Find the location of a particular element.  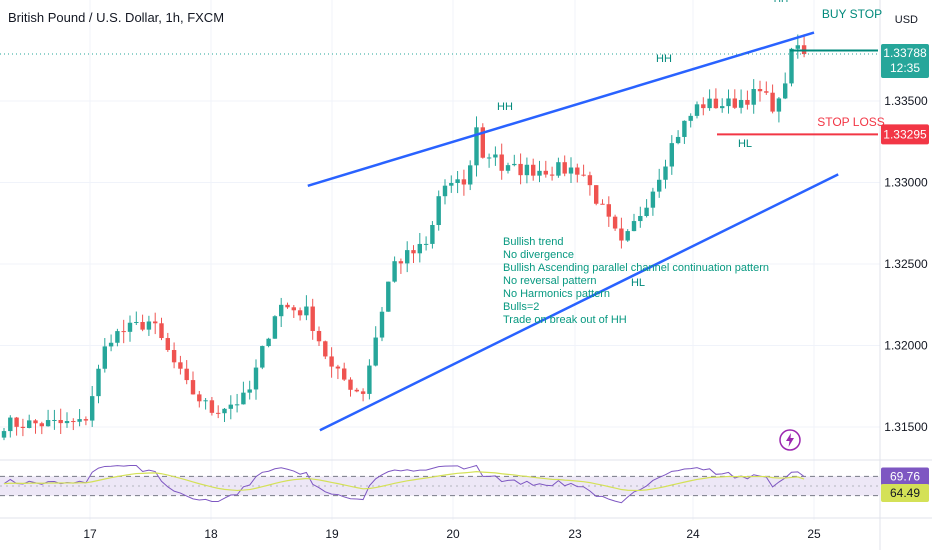

rsi-line is located at coordinates (404, 484).